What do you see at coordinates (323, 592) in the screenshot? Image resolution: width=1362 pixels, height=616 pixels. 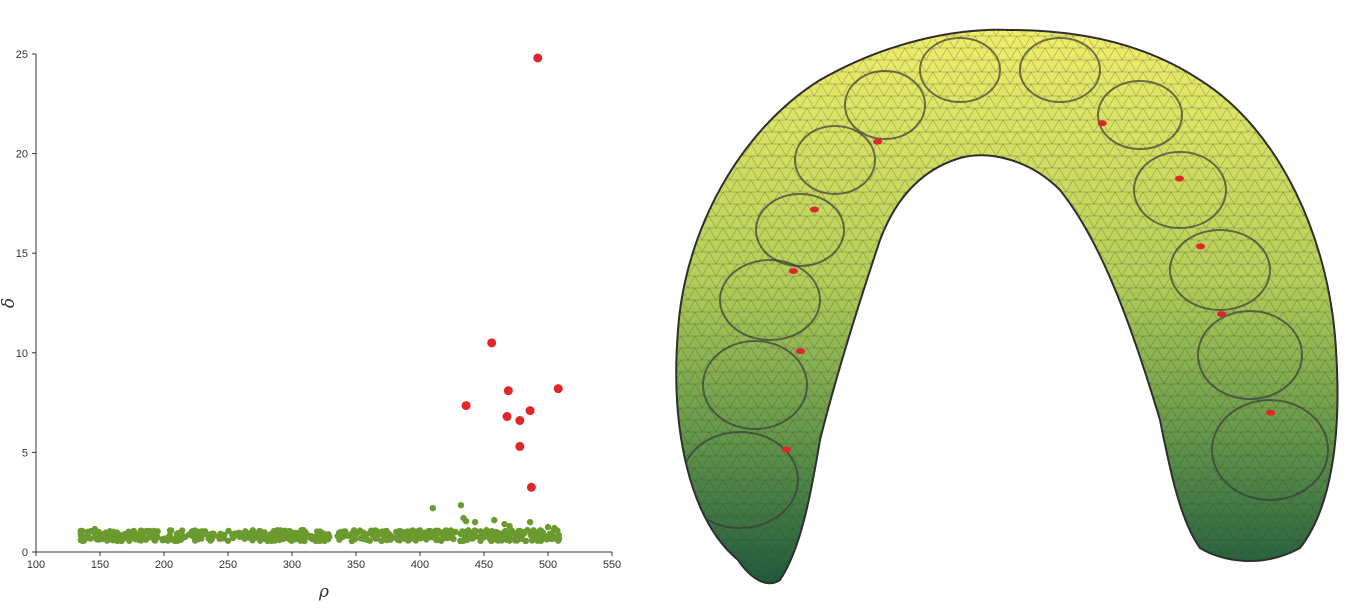 I see `x-axis-label: ρ` at bounding box center [323, 592].